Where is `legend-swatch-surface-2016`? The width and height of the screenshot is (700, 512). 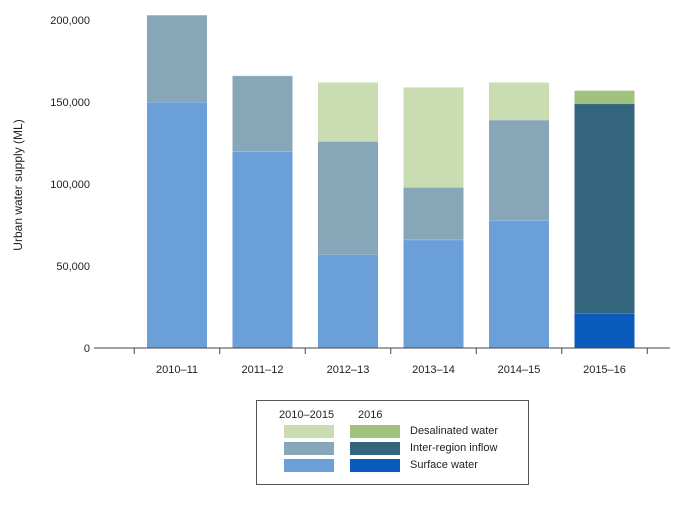
legend-swatch-surface-2016 is located at coordinates (375, 465).